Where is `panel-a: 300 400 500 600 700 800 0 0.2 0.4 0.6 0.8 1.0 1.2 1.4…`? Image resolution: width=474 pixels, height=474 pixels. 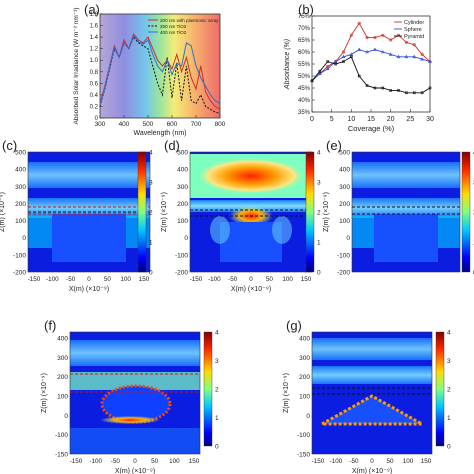
panel-a: 300 400 500 600 700 800 0 0.2 0.4 0.6 0.8 1.0 1.2 1.4… is located at coordinates (149, 69).